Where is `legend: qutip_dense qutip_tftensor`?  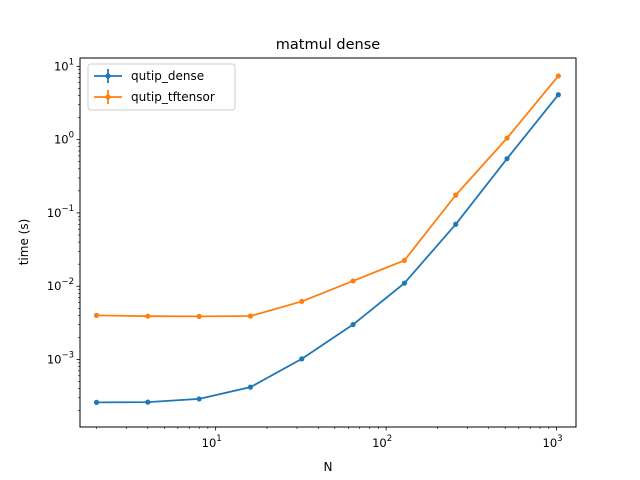 legend: qutip_dense qutip_tftensor is located at coordinates (161, 87).